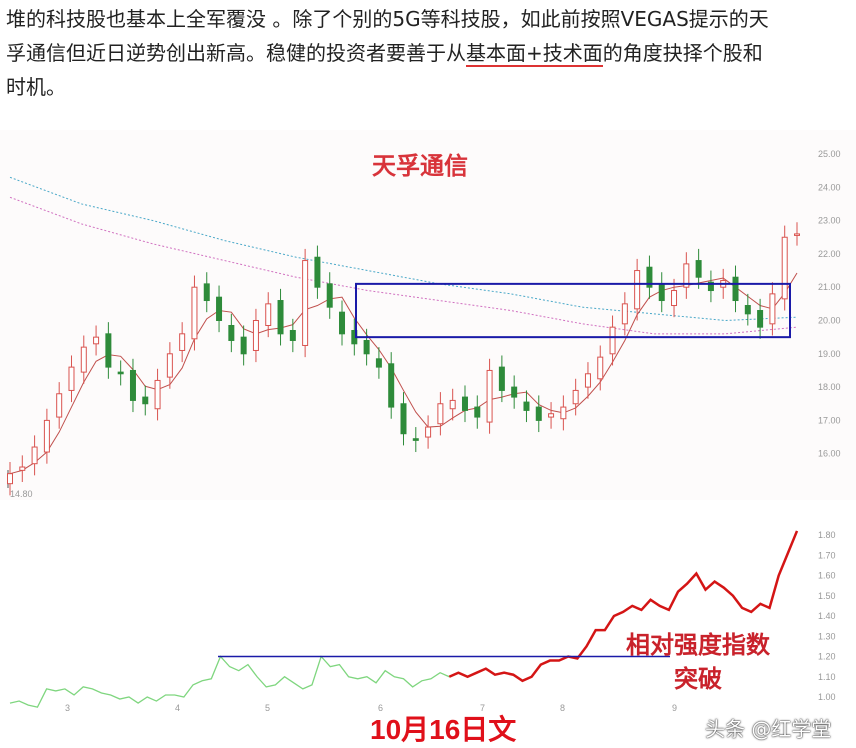  What do you see at coordinates (177, 708) in the screenshot?
I see `x-tick-label: 4` at bounding box center [177, 708].